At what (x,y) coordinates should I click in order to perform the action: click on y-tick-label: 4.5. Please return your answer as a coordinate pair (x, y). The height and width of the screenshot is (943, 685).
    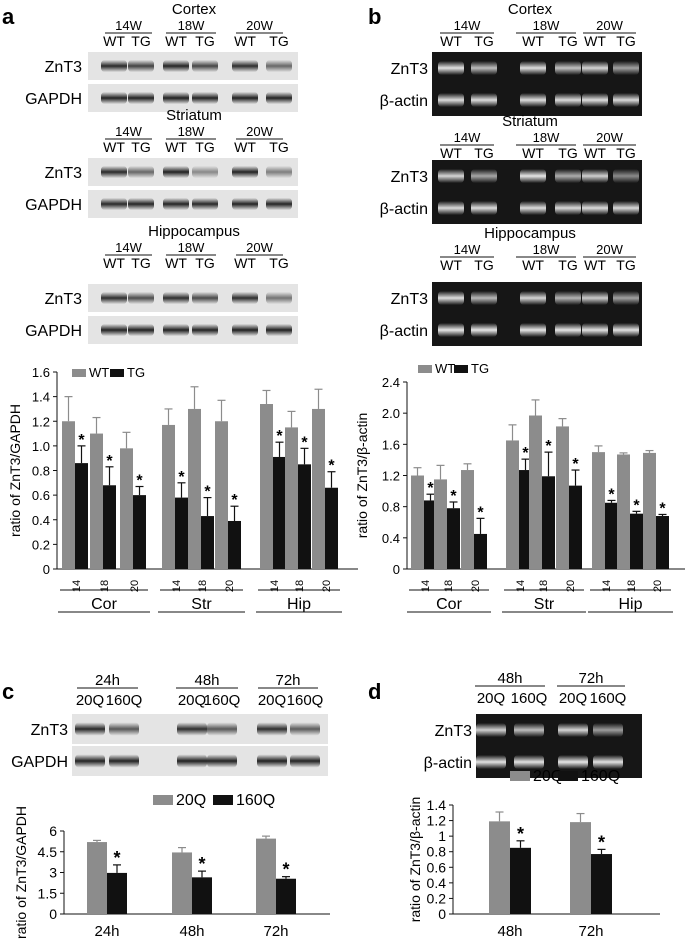
    Looking at the image, I should click on (48, 852).